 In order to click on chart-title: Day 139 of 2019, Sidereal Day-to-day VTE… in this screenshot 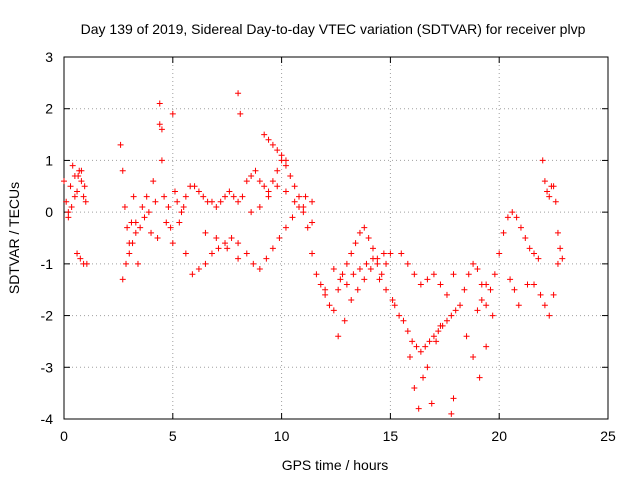, I will do `click(333, 29)`.